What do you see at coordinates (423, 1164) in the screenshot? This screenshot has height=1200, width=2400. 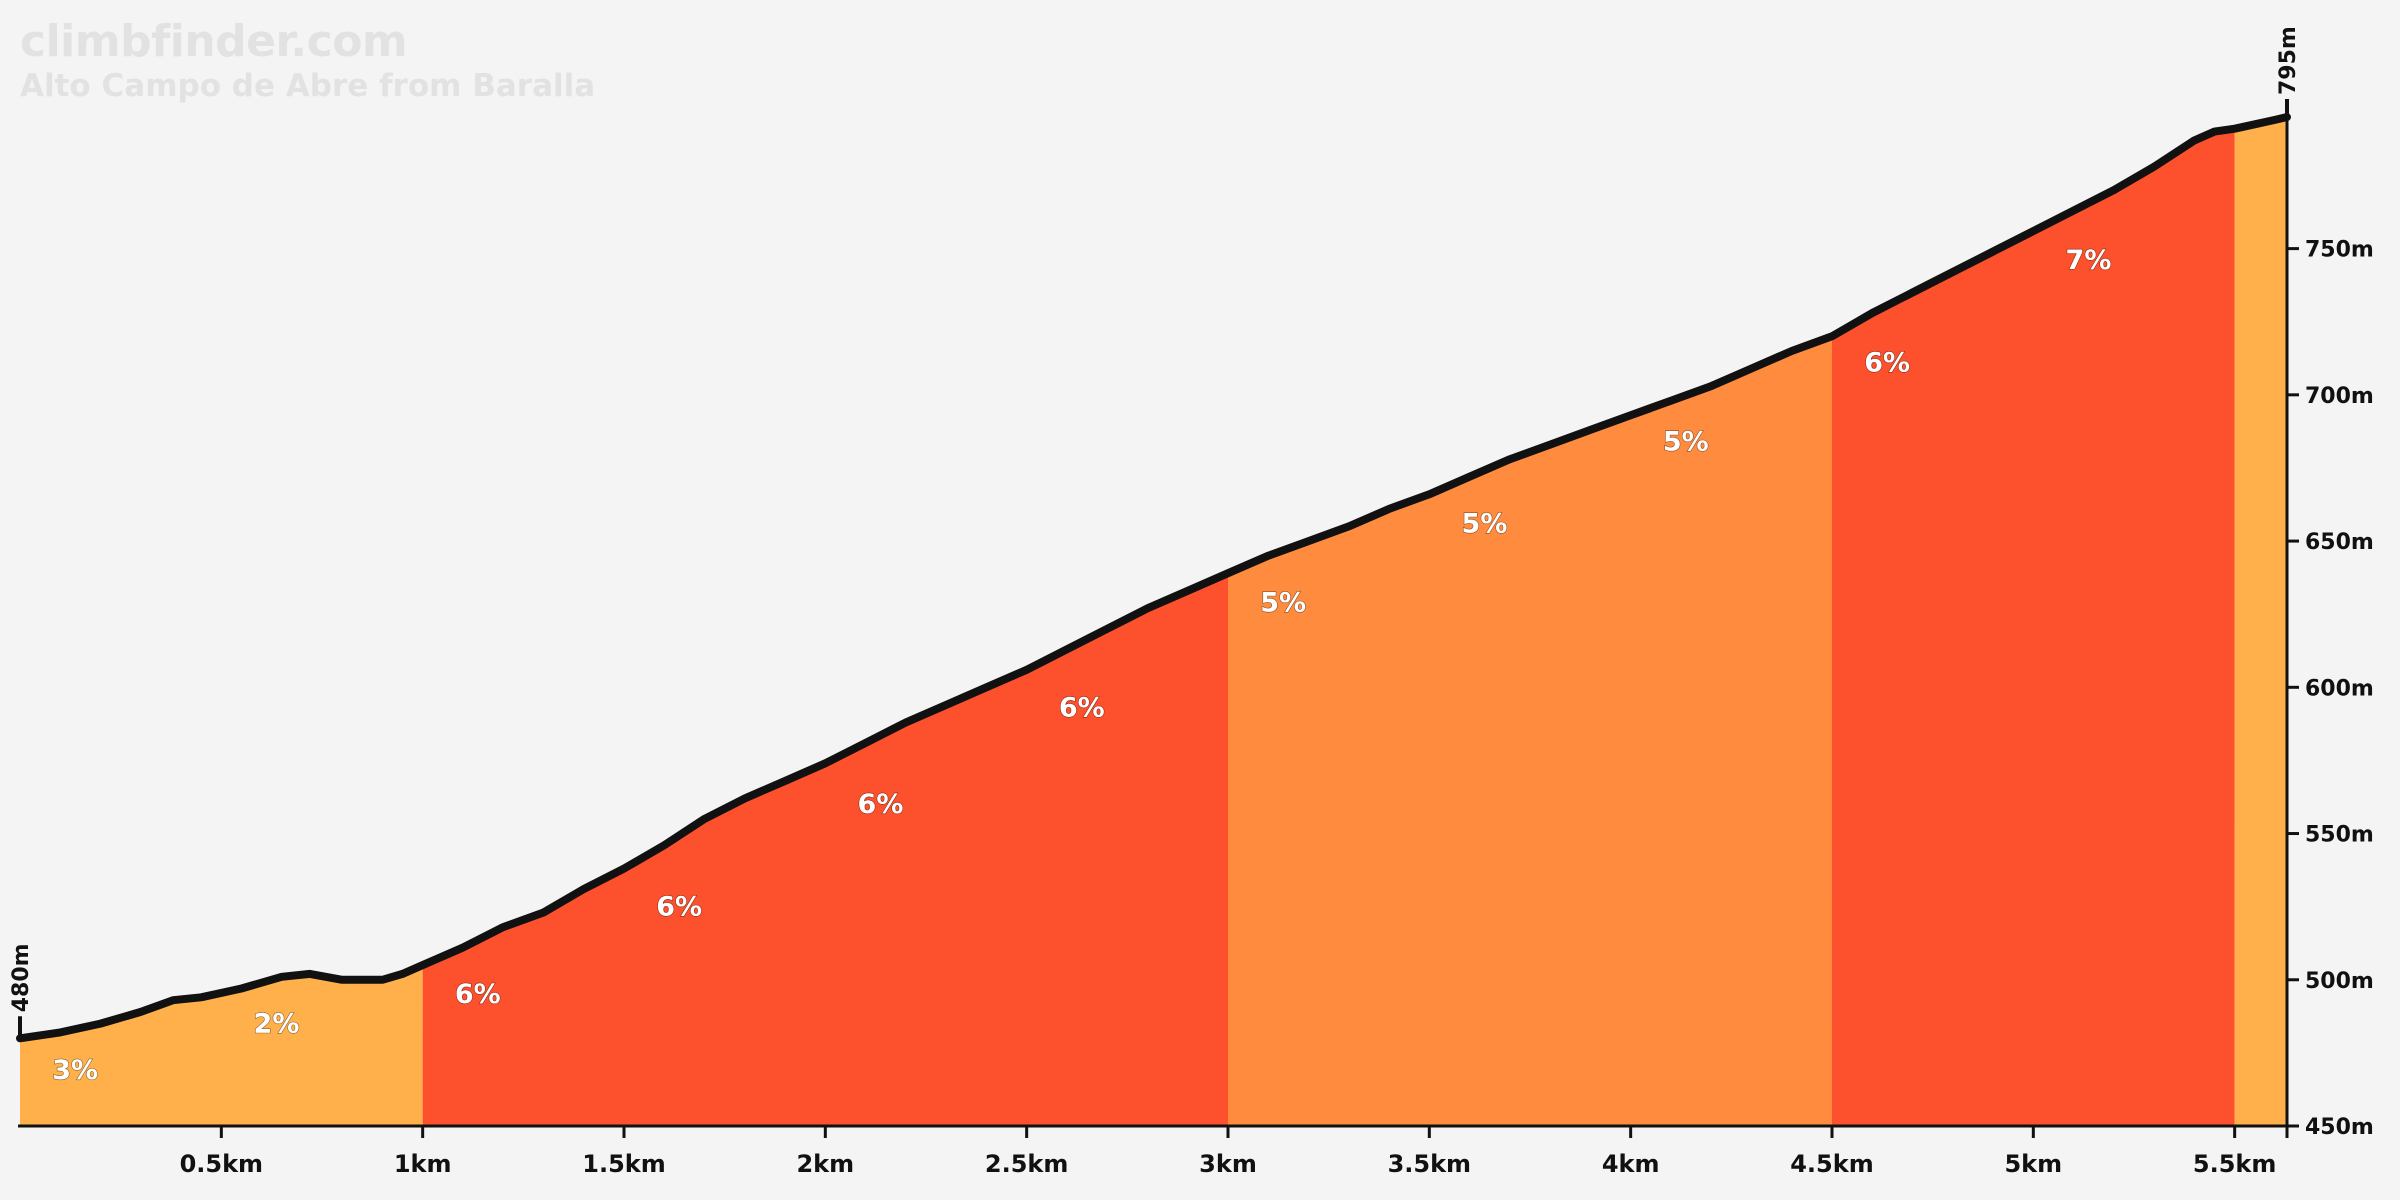 I see `x-tick-label: 1km` at bounding box center [423, 1164].